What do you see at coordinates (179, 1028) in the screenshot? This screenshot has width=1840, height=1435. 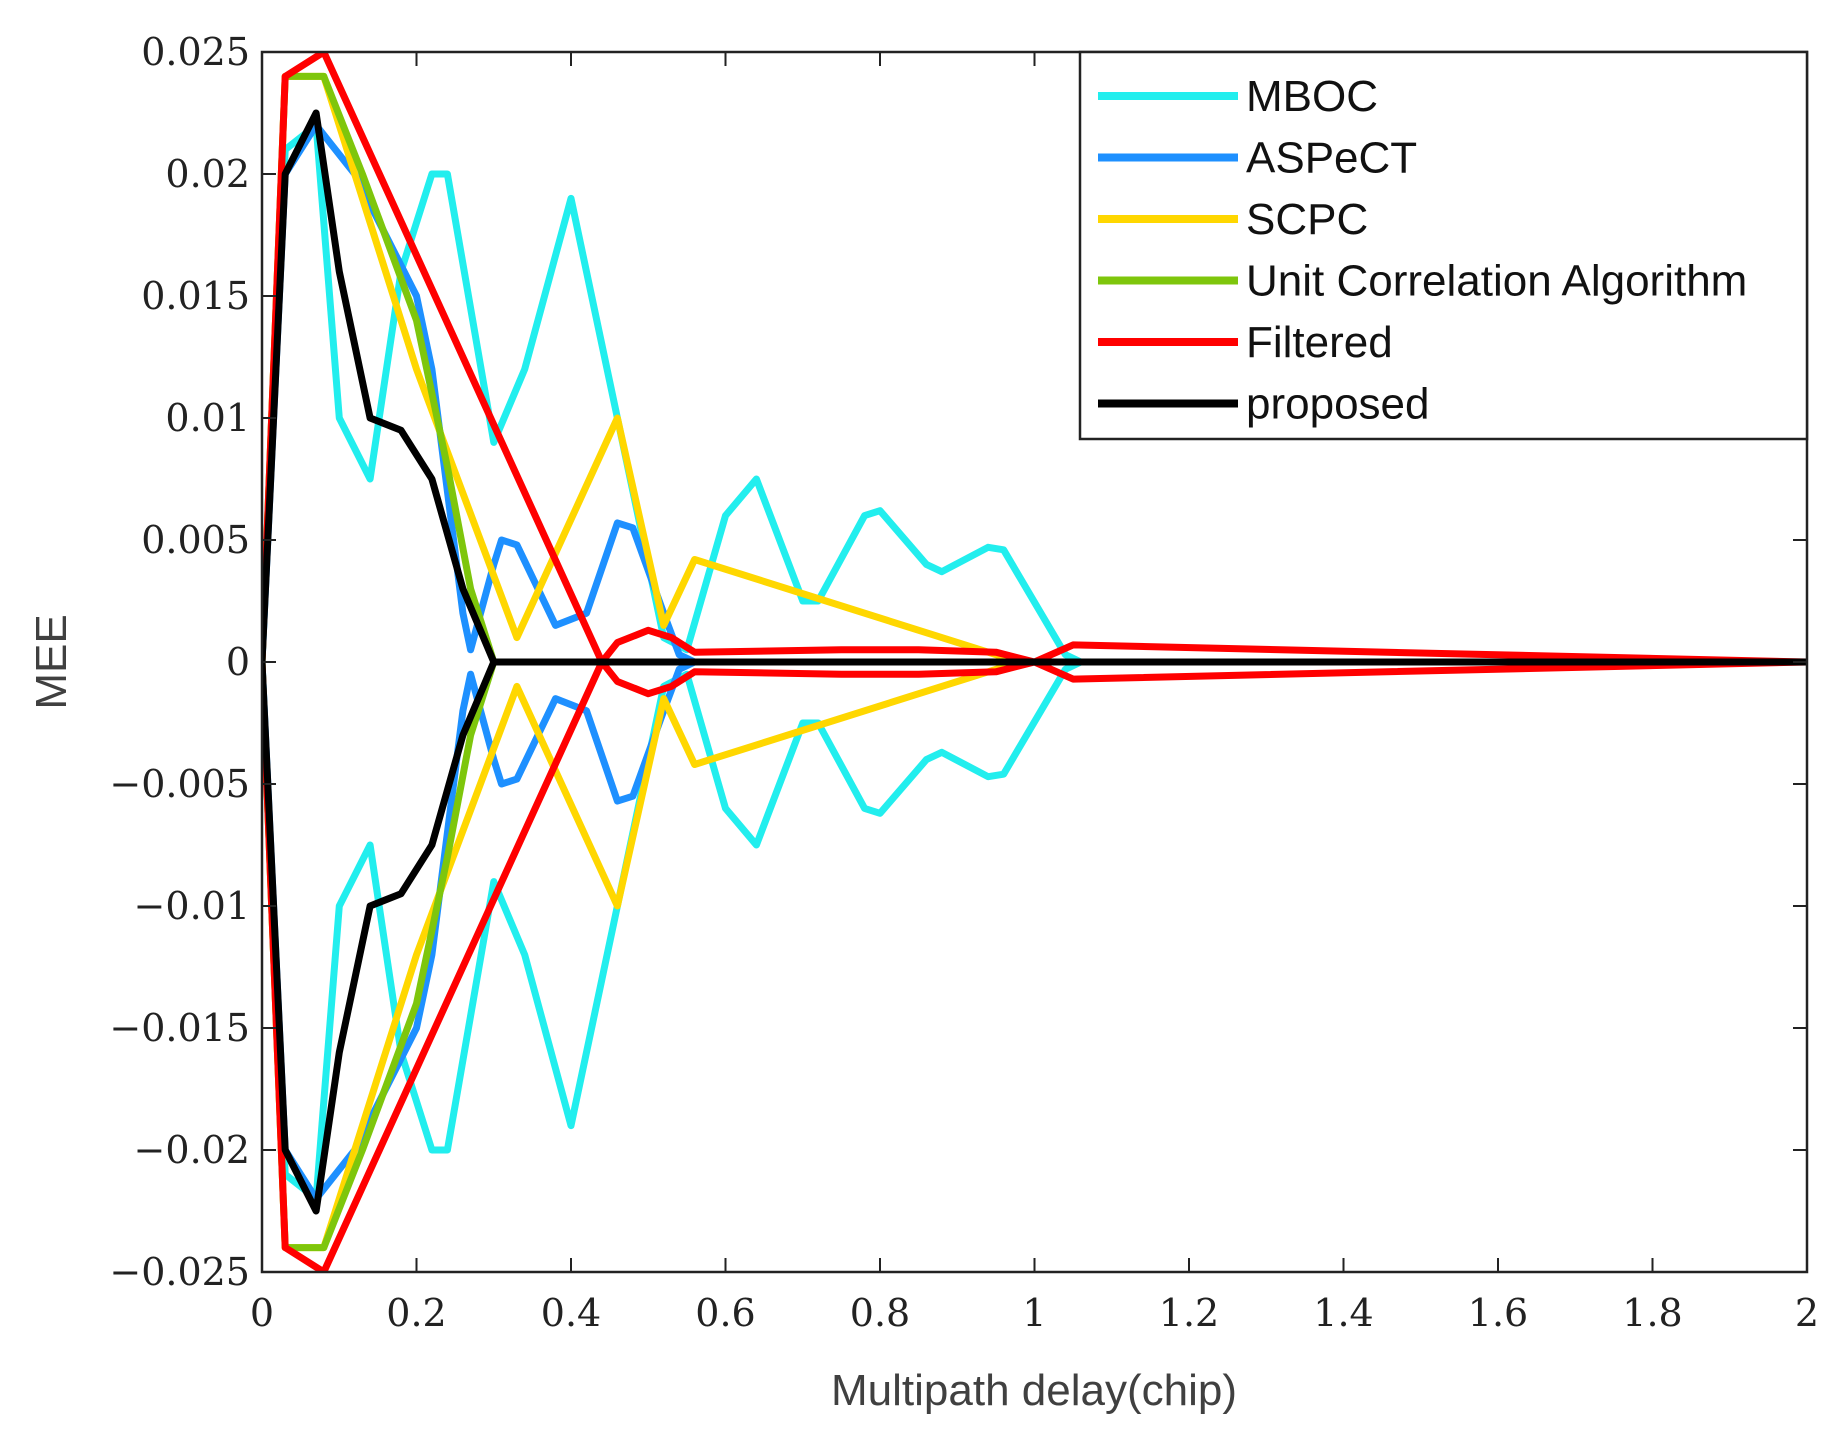 I see `y-tick-label: −0.015` at bounding box center [179, 1028].